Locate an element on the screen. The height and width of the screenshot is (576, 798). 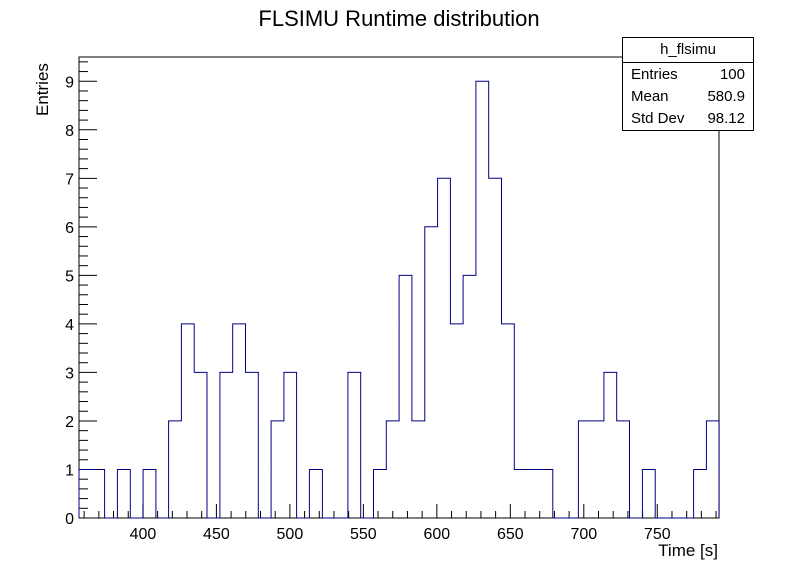
x-tick-label: 500 is located at coordinates (290, 534).